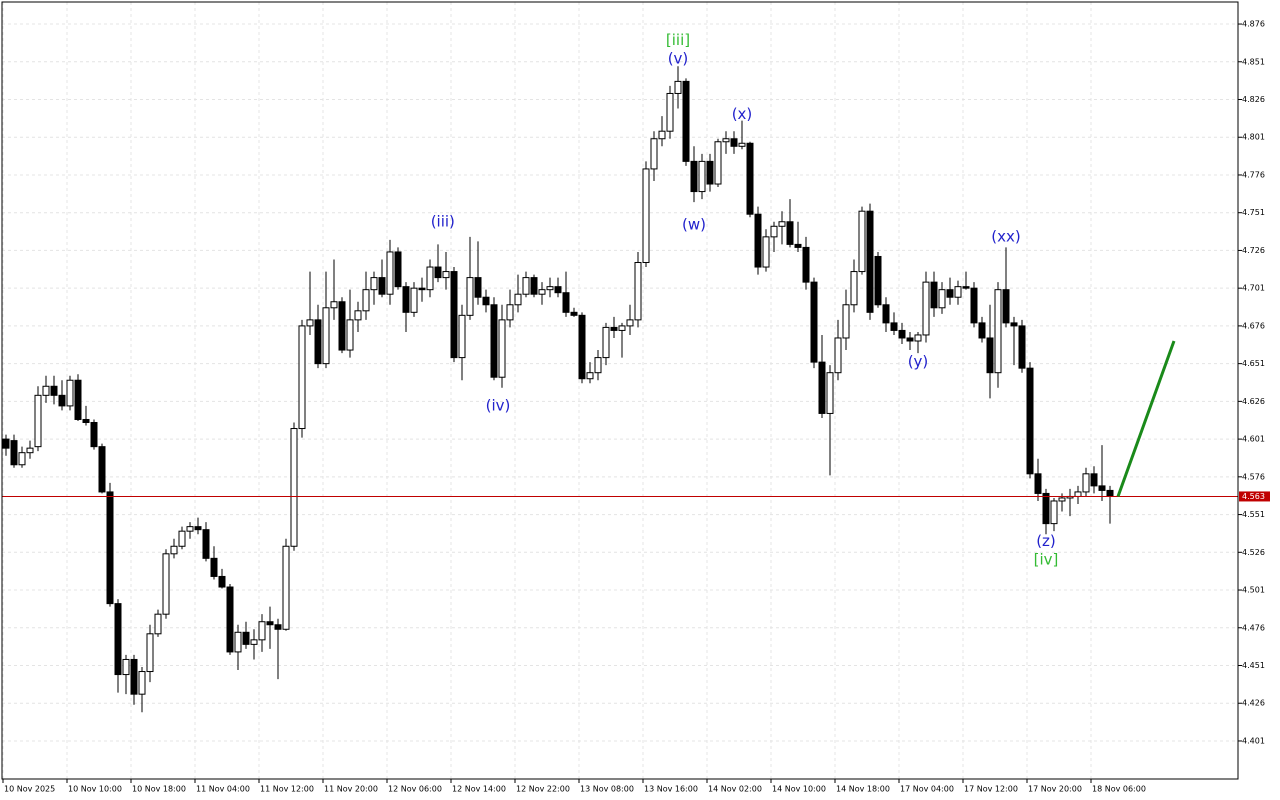  I want to click on x-tick-label: 12 Nov 14:00, so click(479, 789).